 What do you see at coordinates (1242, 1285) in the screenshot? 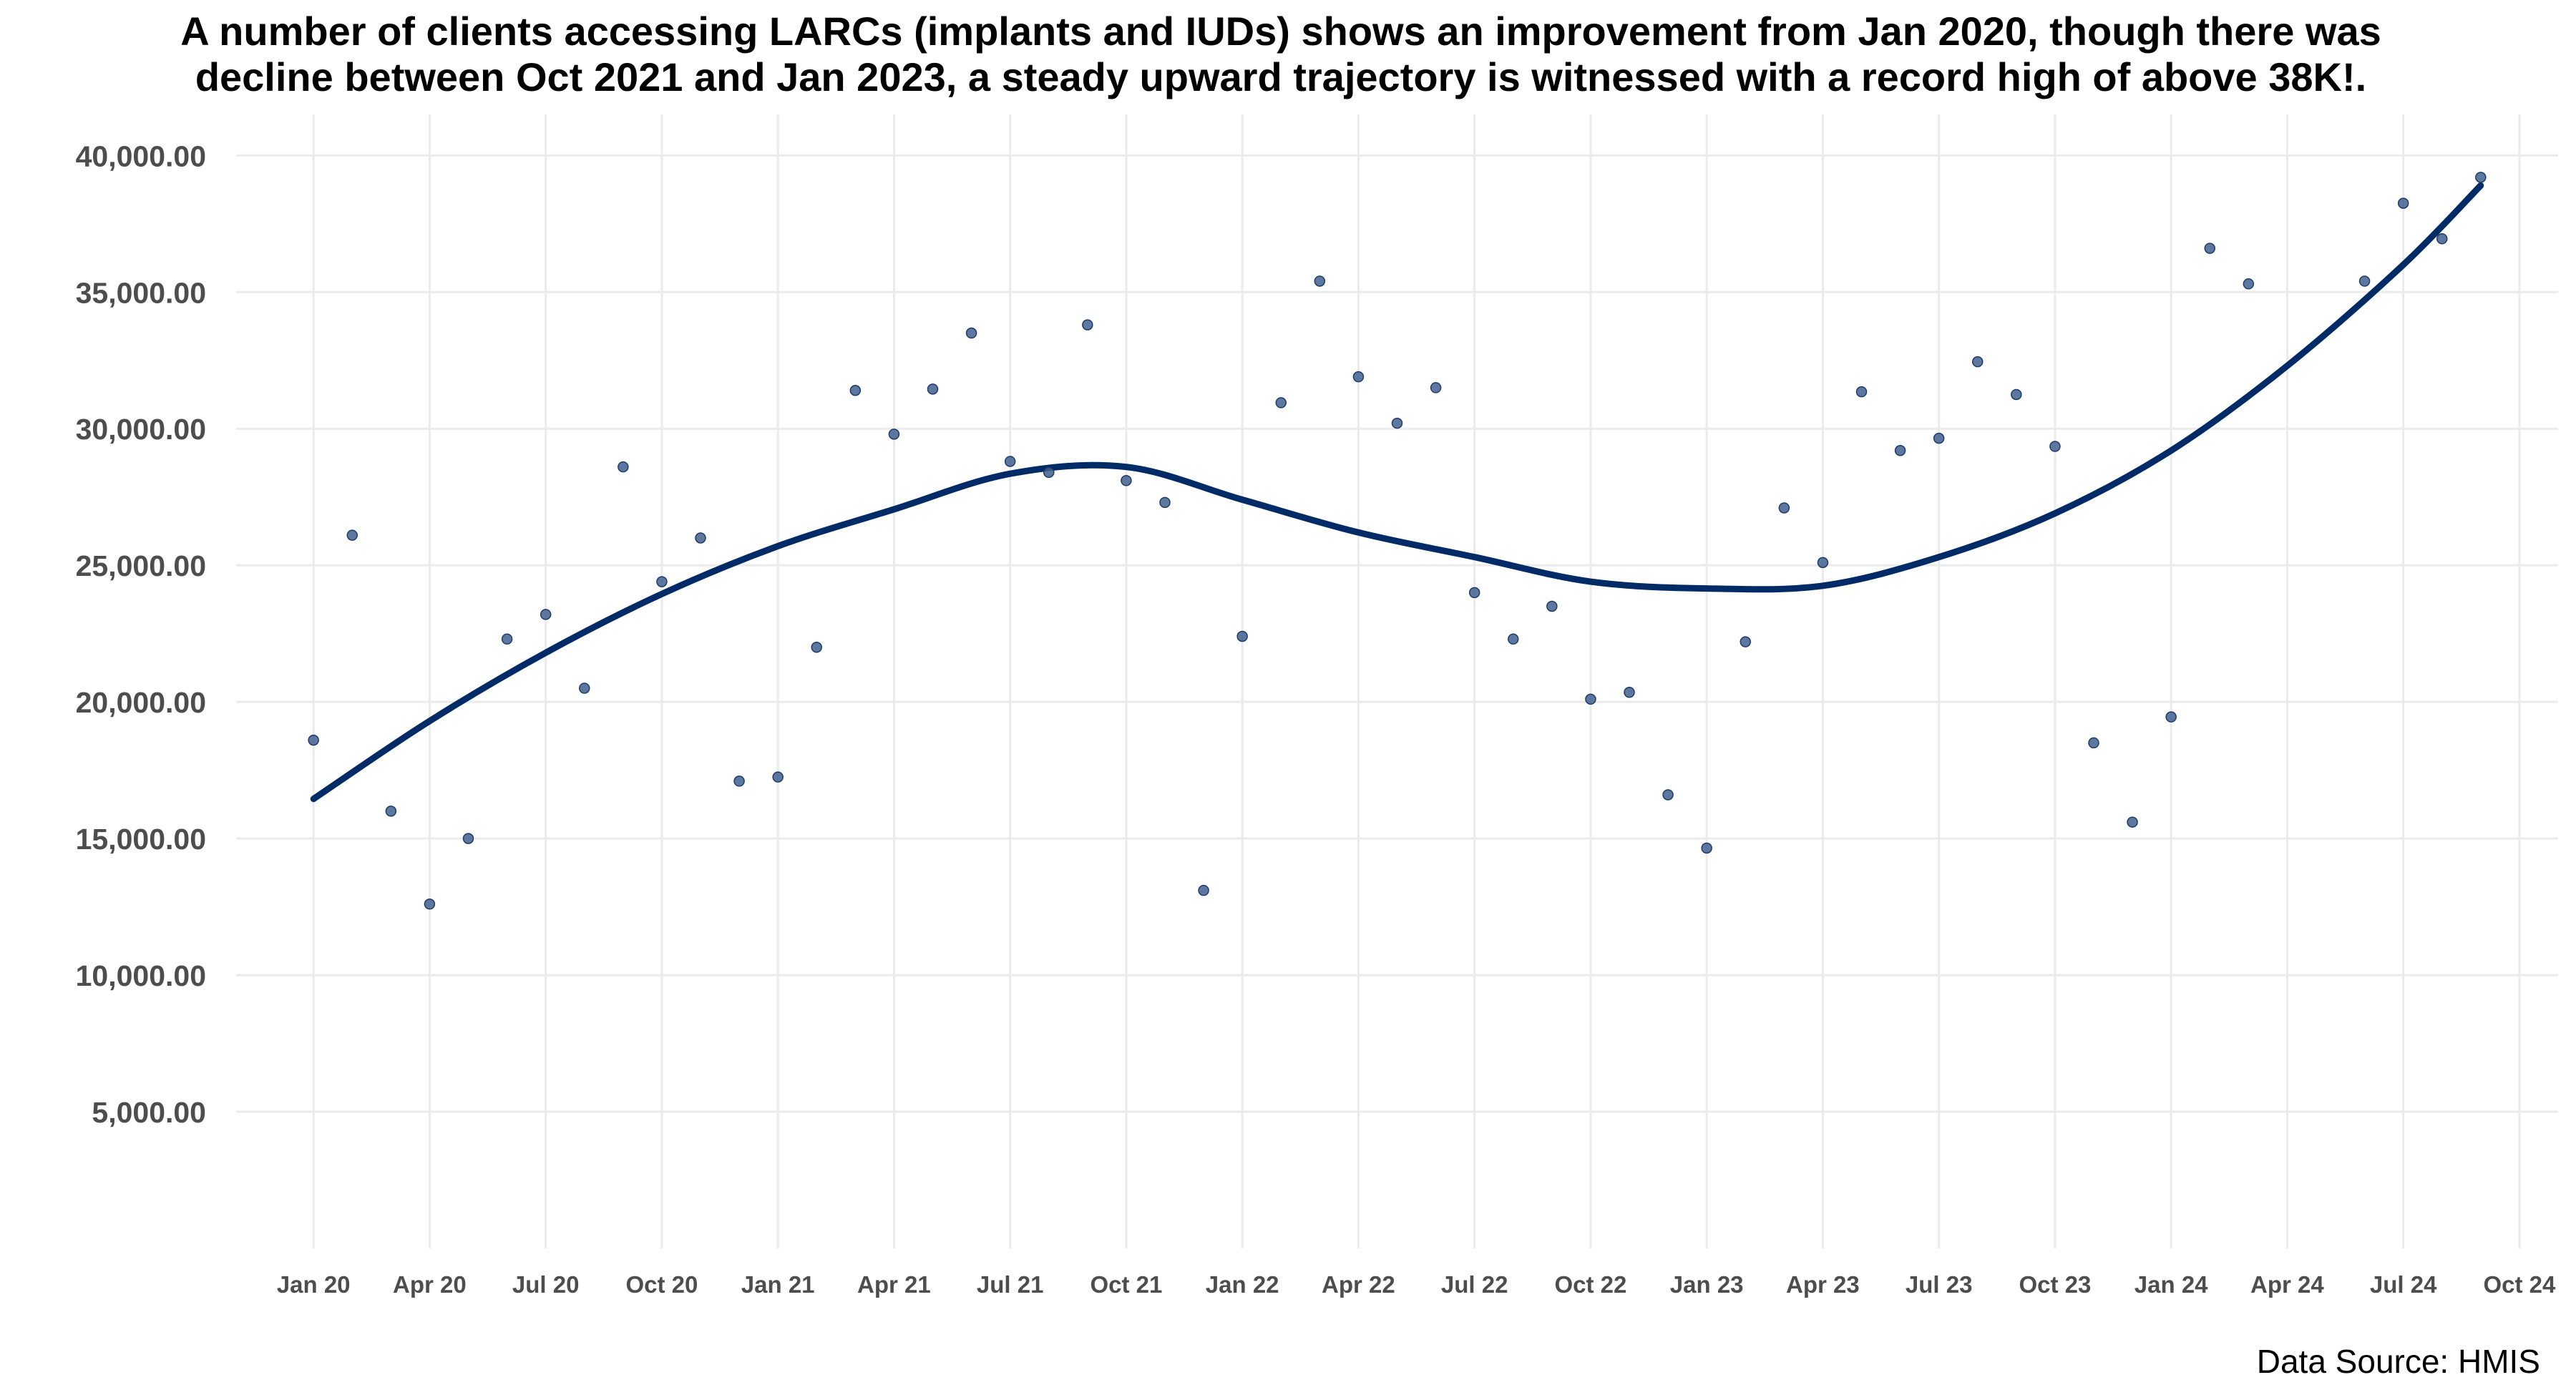
I see `x-tick-label: Jan 22` at bounding box center [1242, 1285].